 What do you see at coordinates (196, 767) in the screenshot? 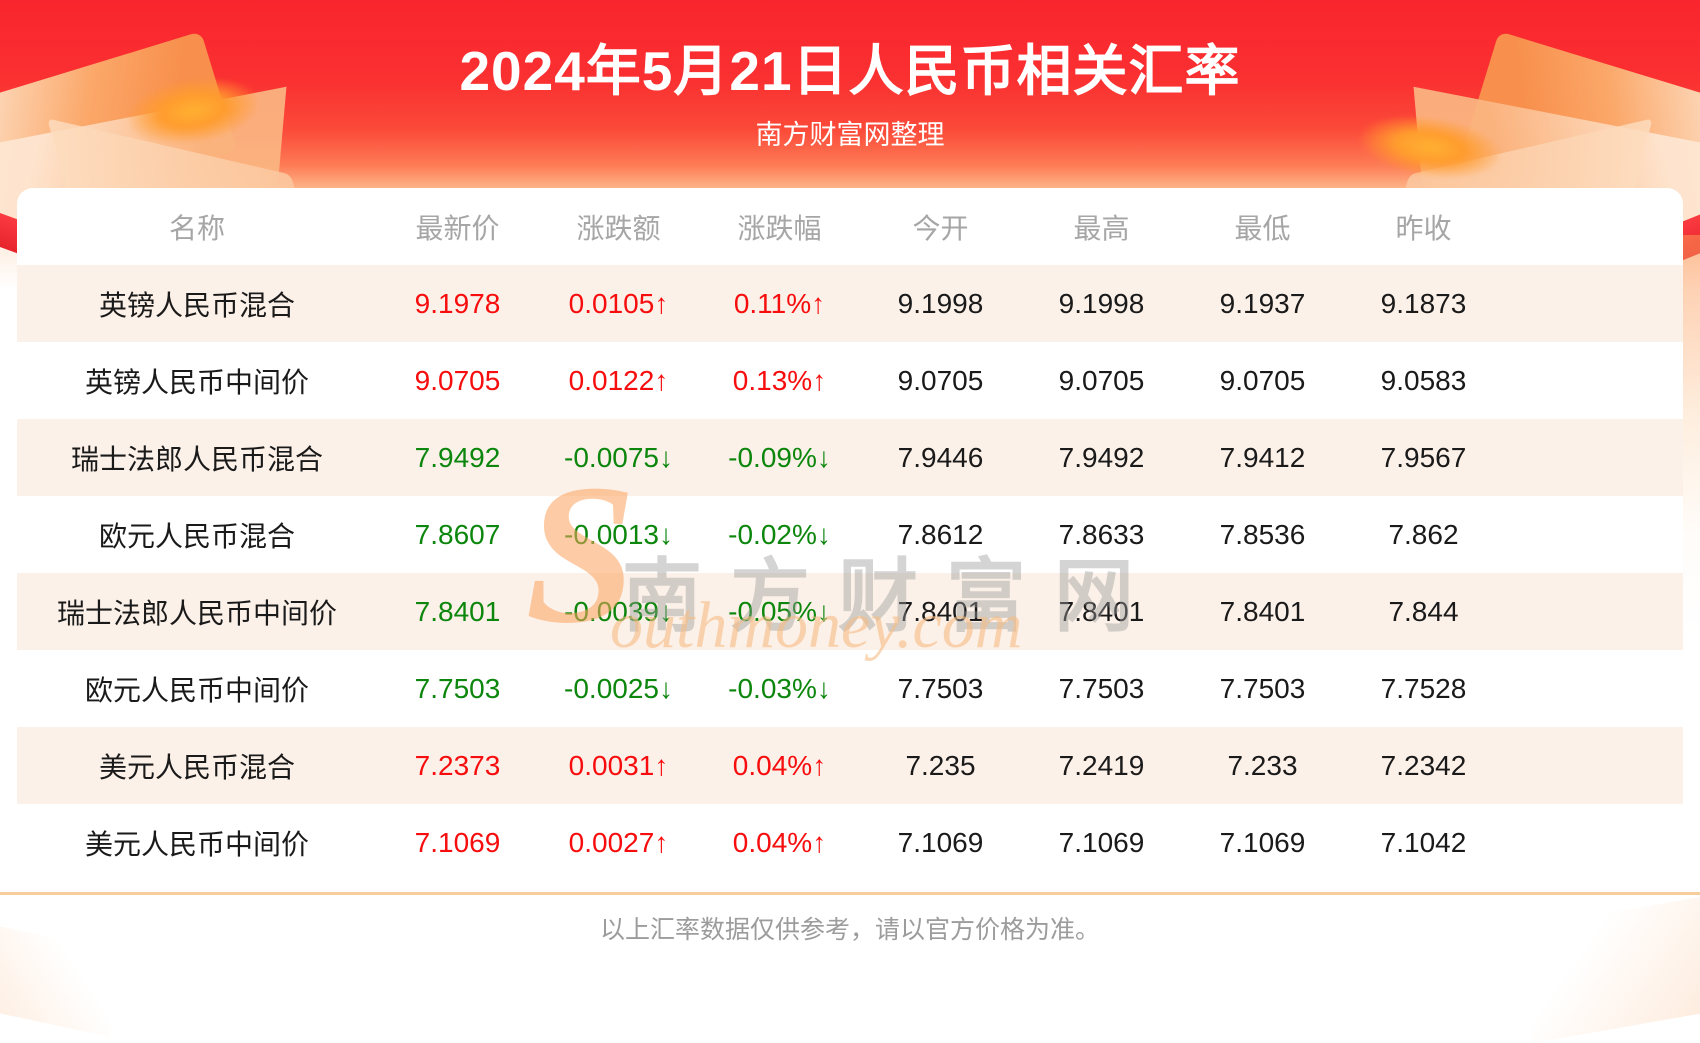
I see `cell-name: 美元人民币混合` at bounding box center [196, 767].